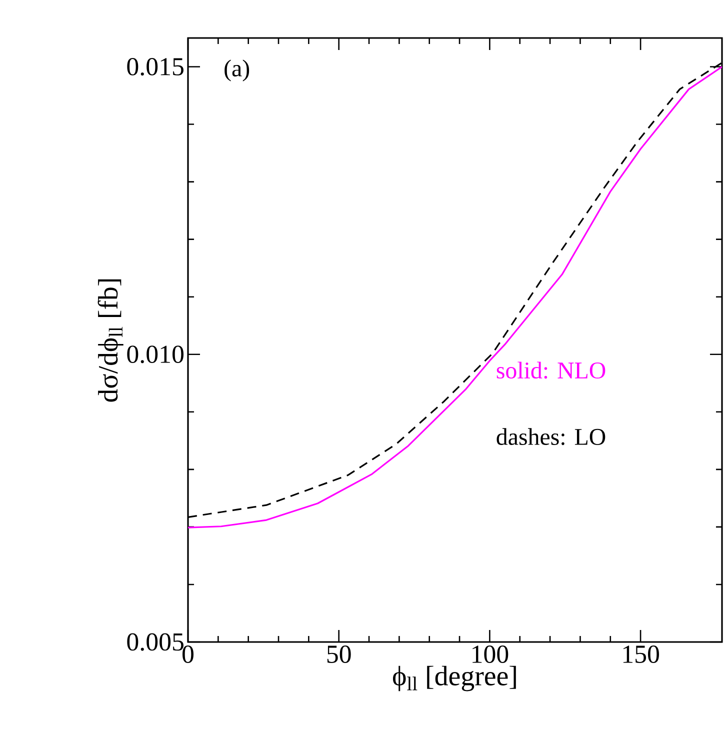  I want to click on x-tick-label: 100, so click(490, 654).